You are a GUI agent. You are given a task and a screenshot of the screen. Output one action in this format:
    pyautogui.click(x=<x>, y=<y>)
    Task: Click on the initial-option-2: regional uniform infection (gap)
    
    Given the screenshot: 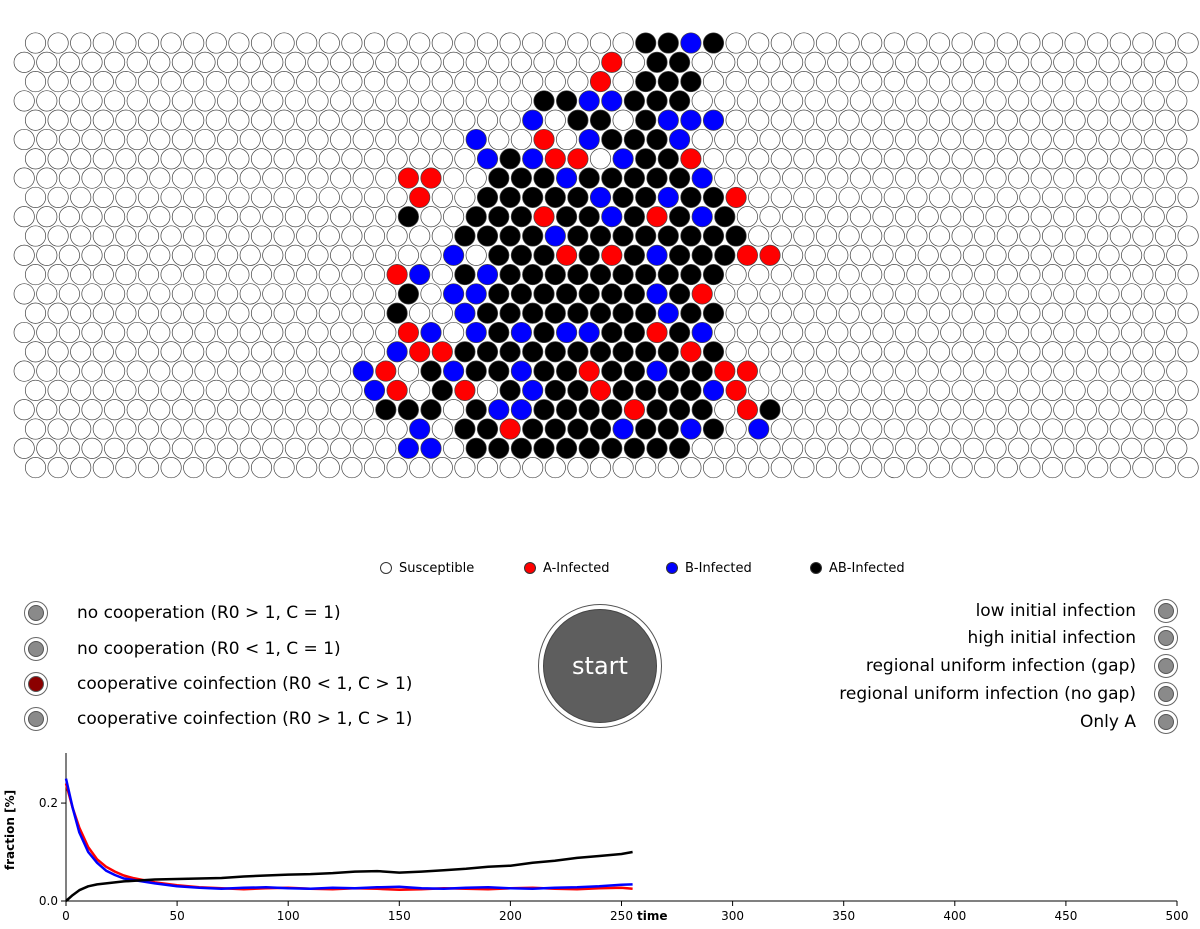 What is the action you would take?
    pyautogui.click(x=1022, y=666)
    